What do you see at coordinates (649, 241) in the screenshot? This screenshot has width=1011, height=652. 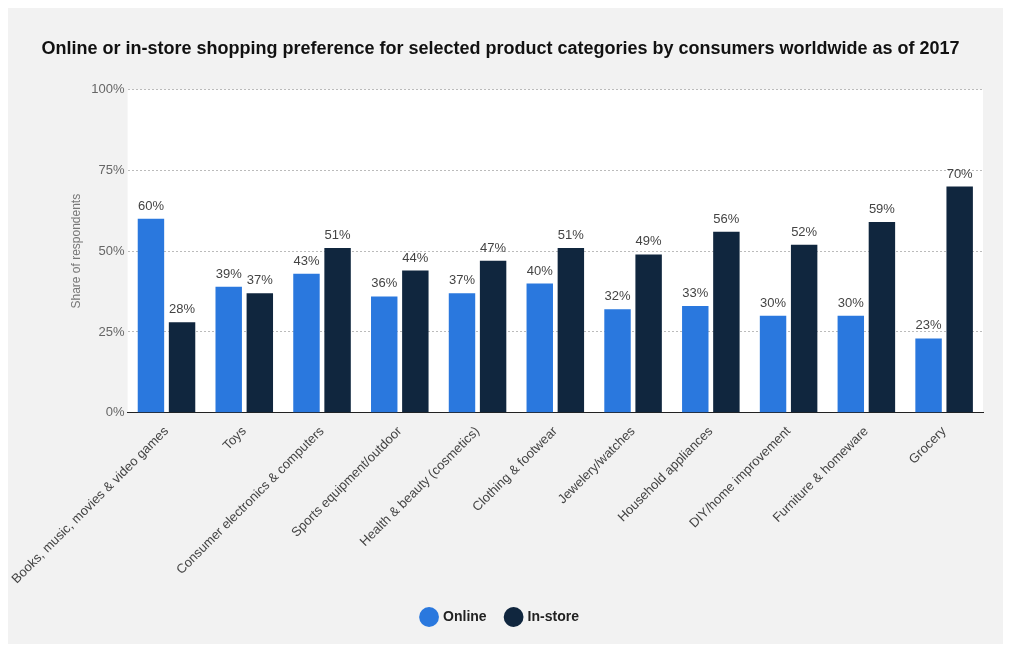 I see `data-label: 49%` at bounding box center [649, 241].